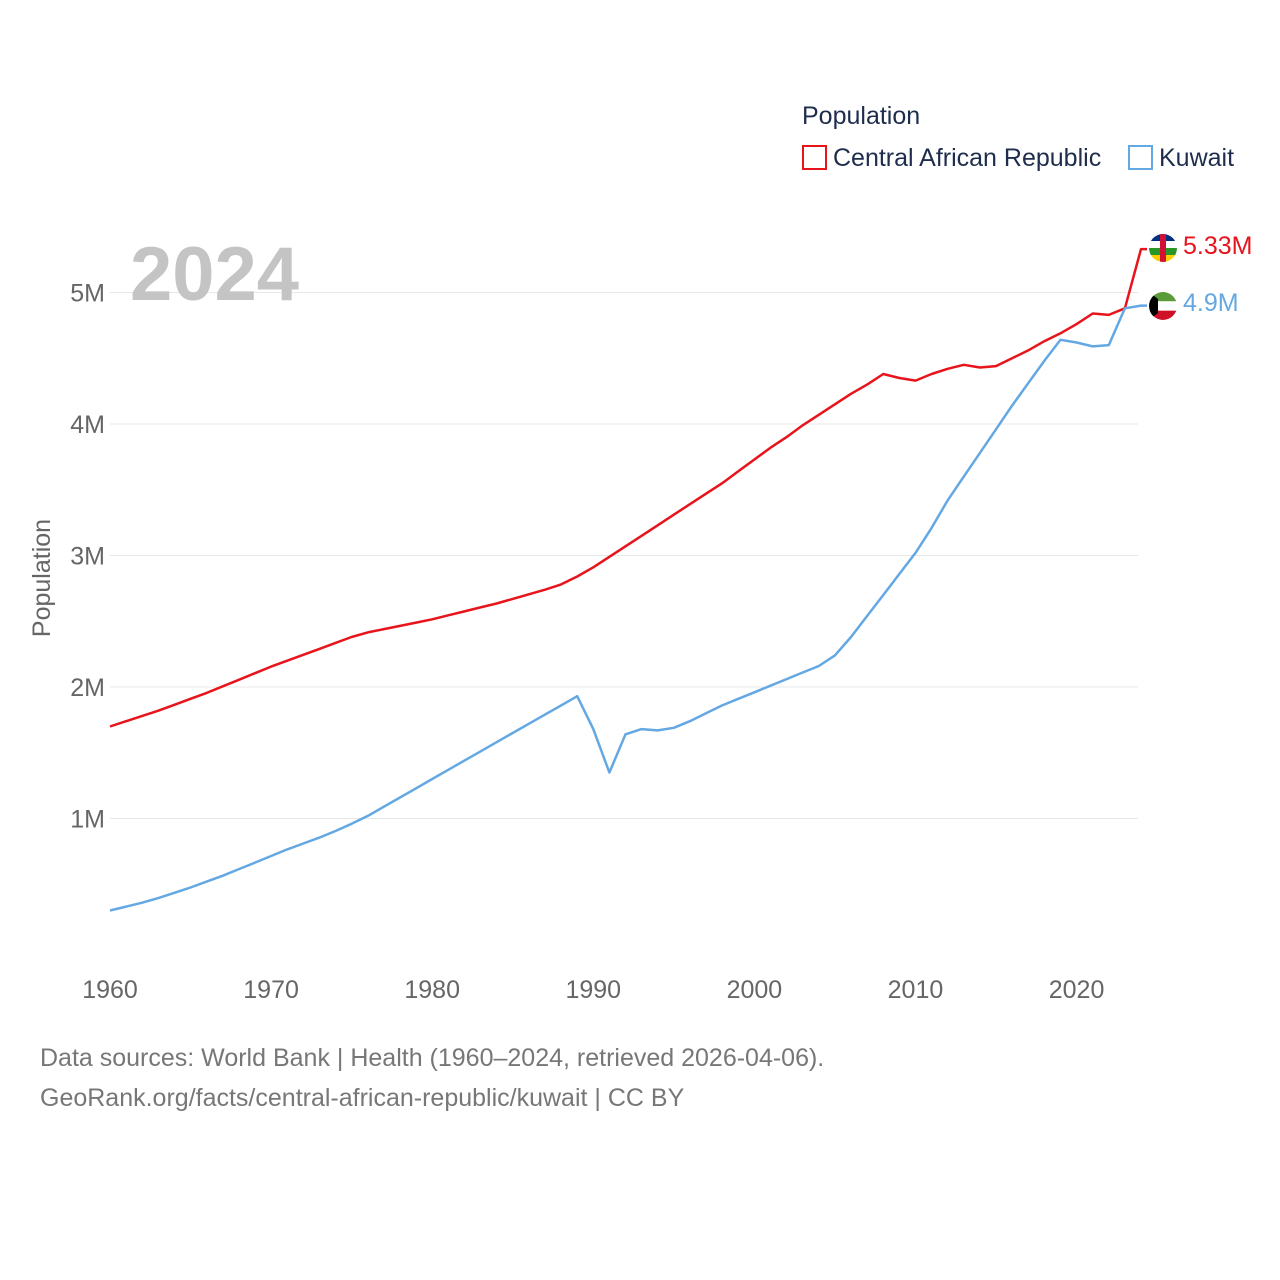  I want to click on central-african-republic-end-marker: 5.33M, so click(1200, 247).